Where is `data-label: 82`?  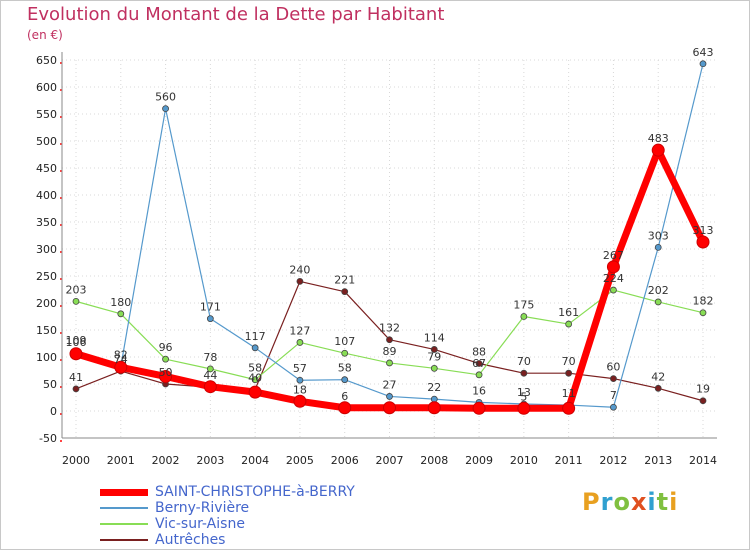 data-label: 82 is located at coordinates (121, 355).